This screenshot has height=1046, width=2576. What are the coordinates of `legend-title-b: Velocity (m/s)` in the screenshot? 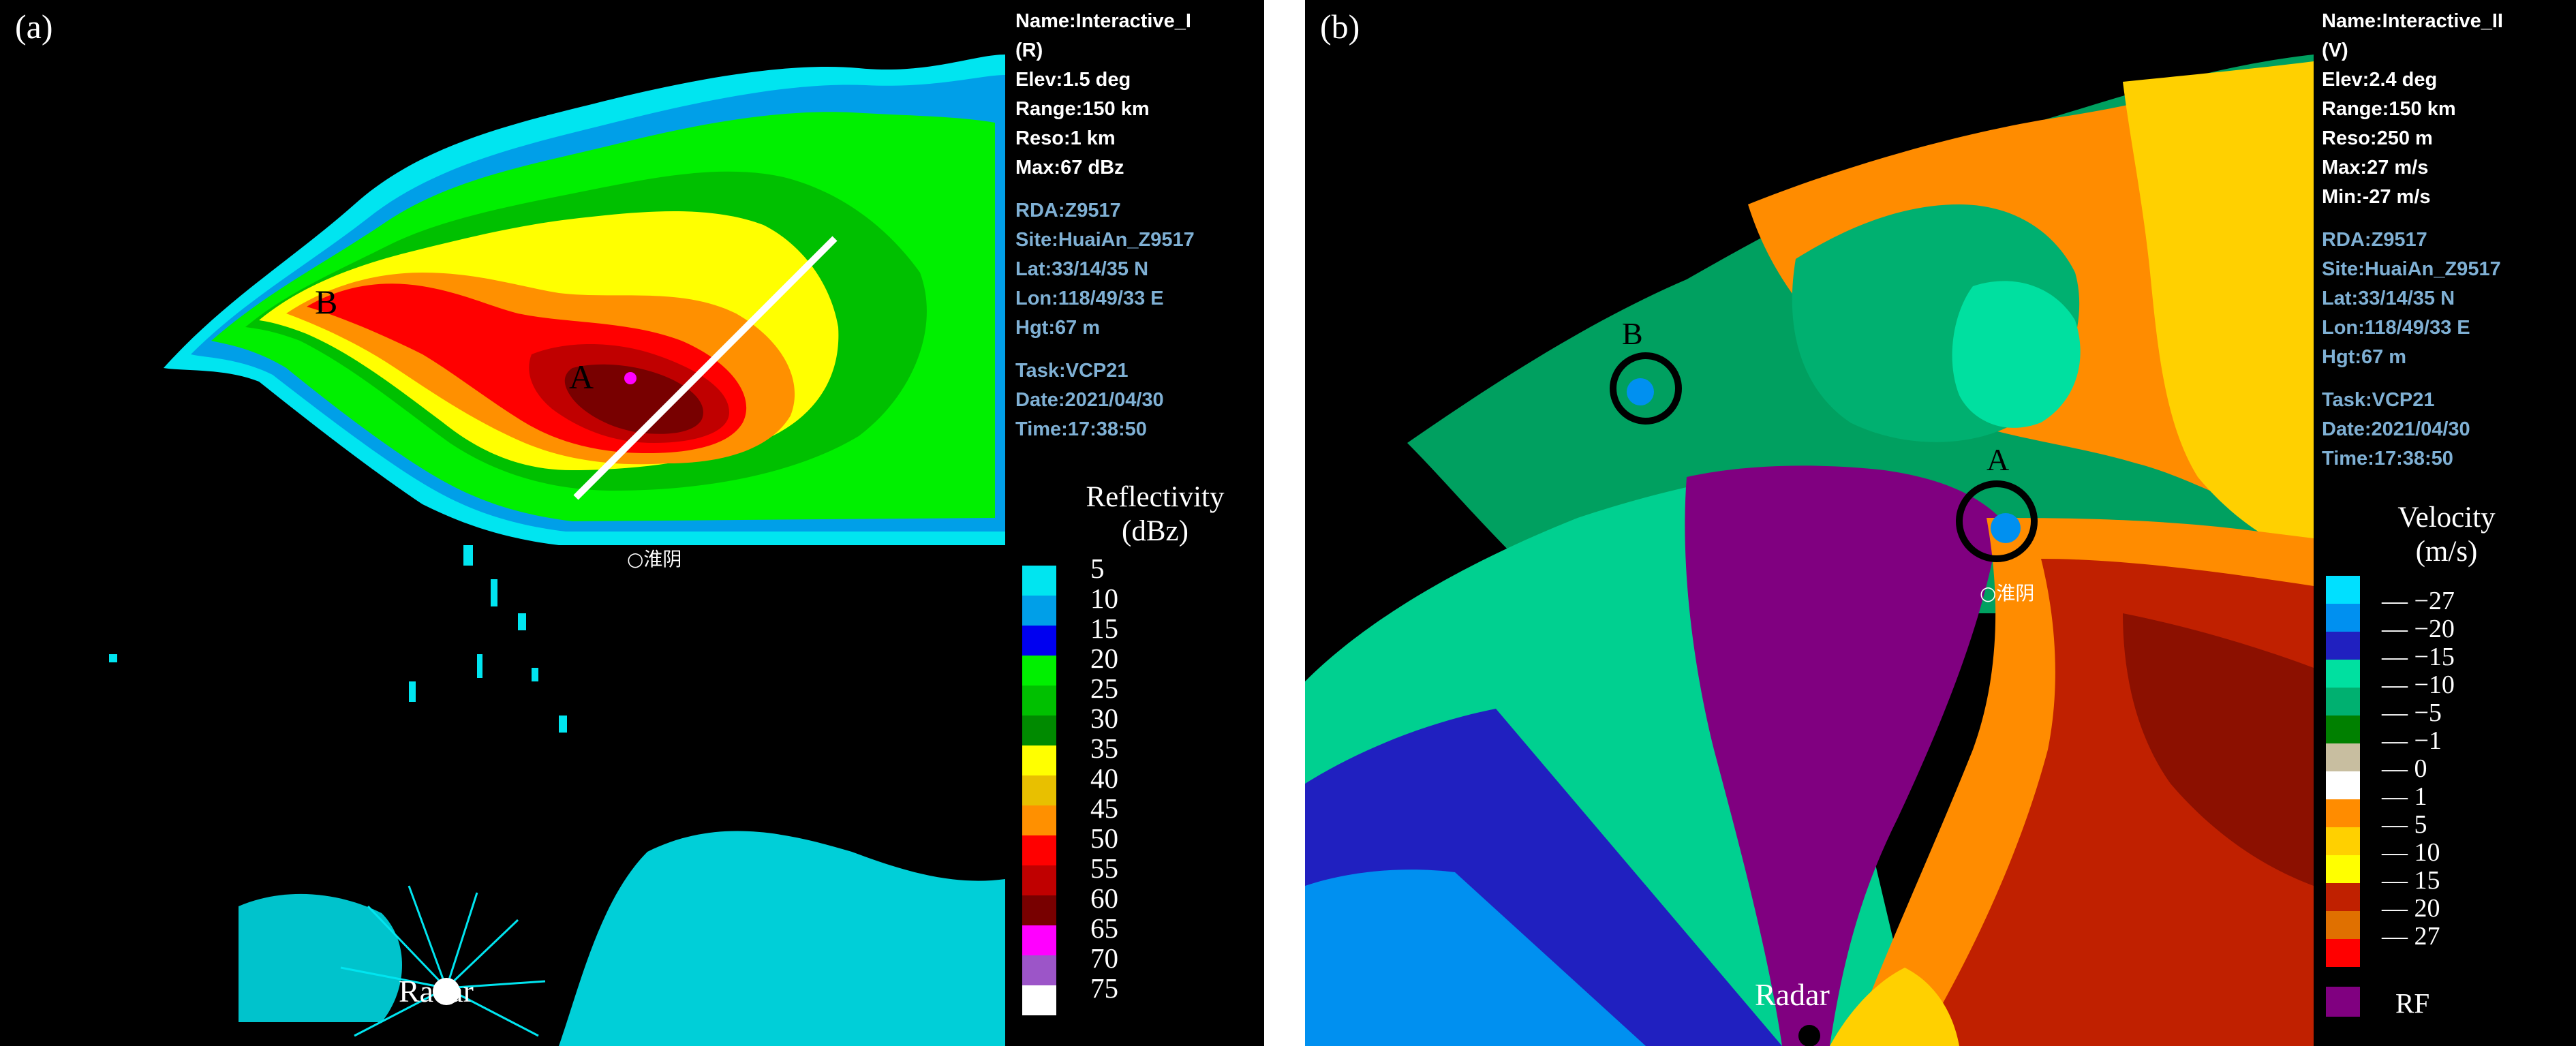 It's located at (2446, 535).